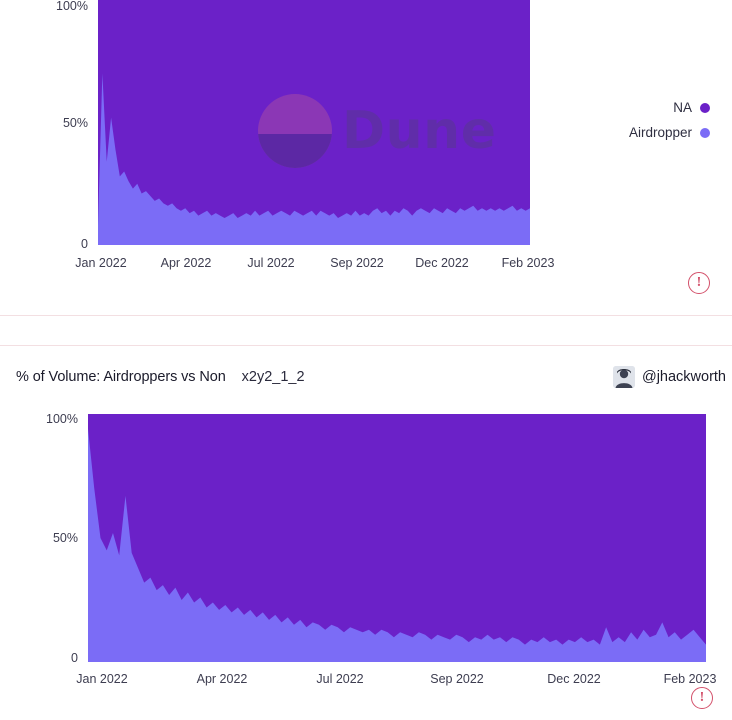 This screenshot has height=720, width=732. Describe the element at coordinates (702, 698) in the screenshot. I see `warning-icon-bottom: !` at that location.